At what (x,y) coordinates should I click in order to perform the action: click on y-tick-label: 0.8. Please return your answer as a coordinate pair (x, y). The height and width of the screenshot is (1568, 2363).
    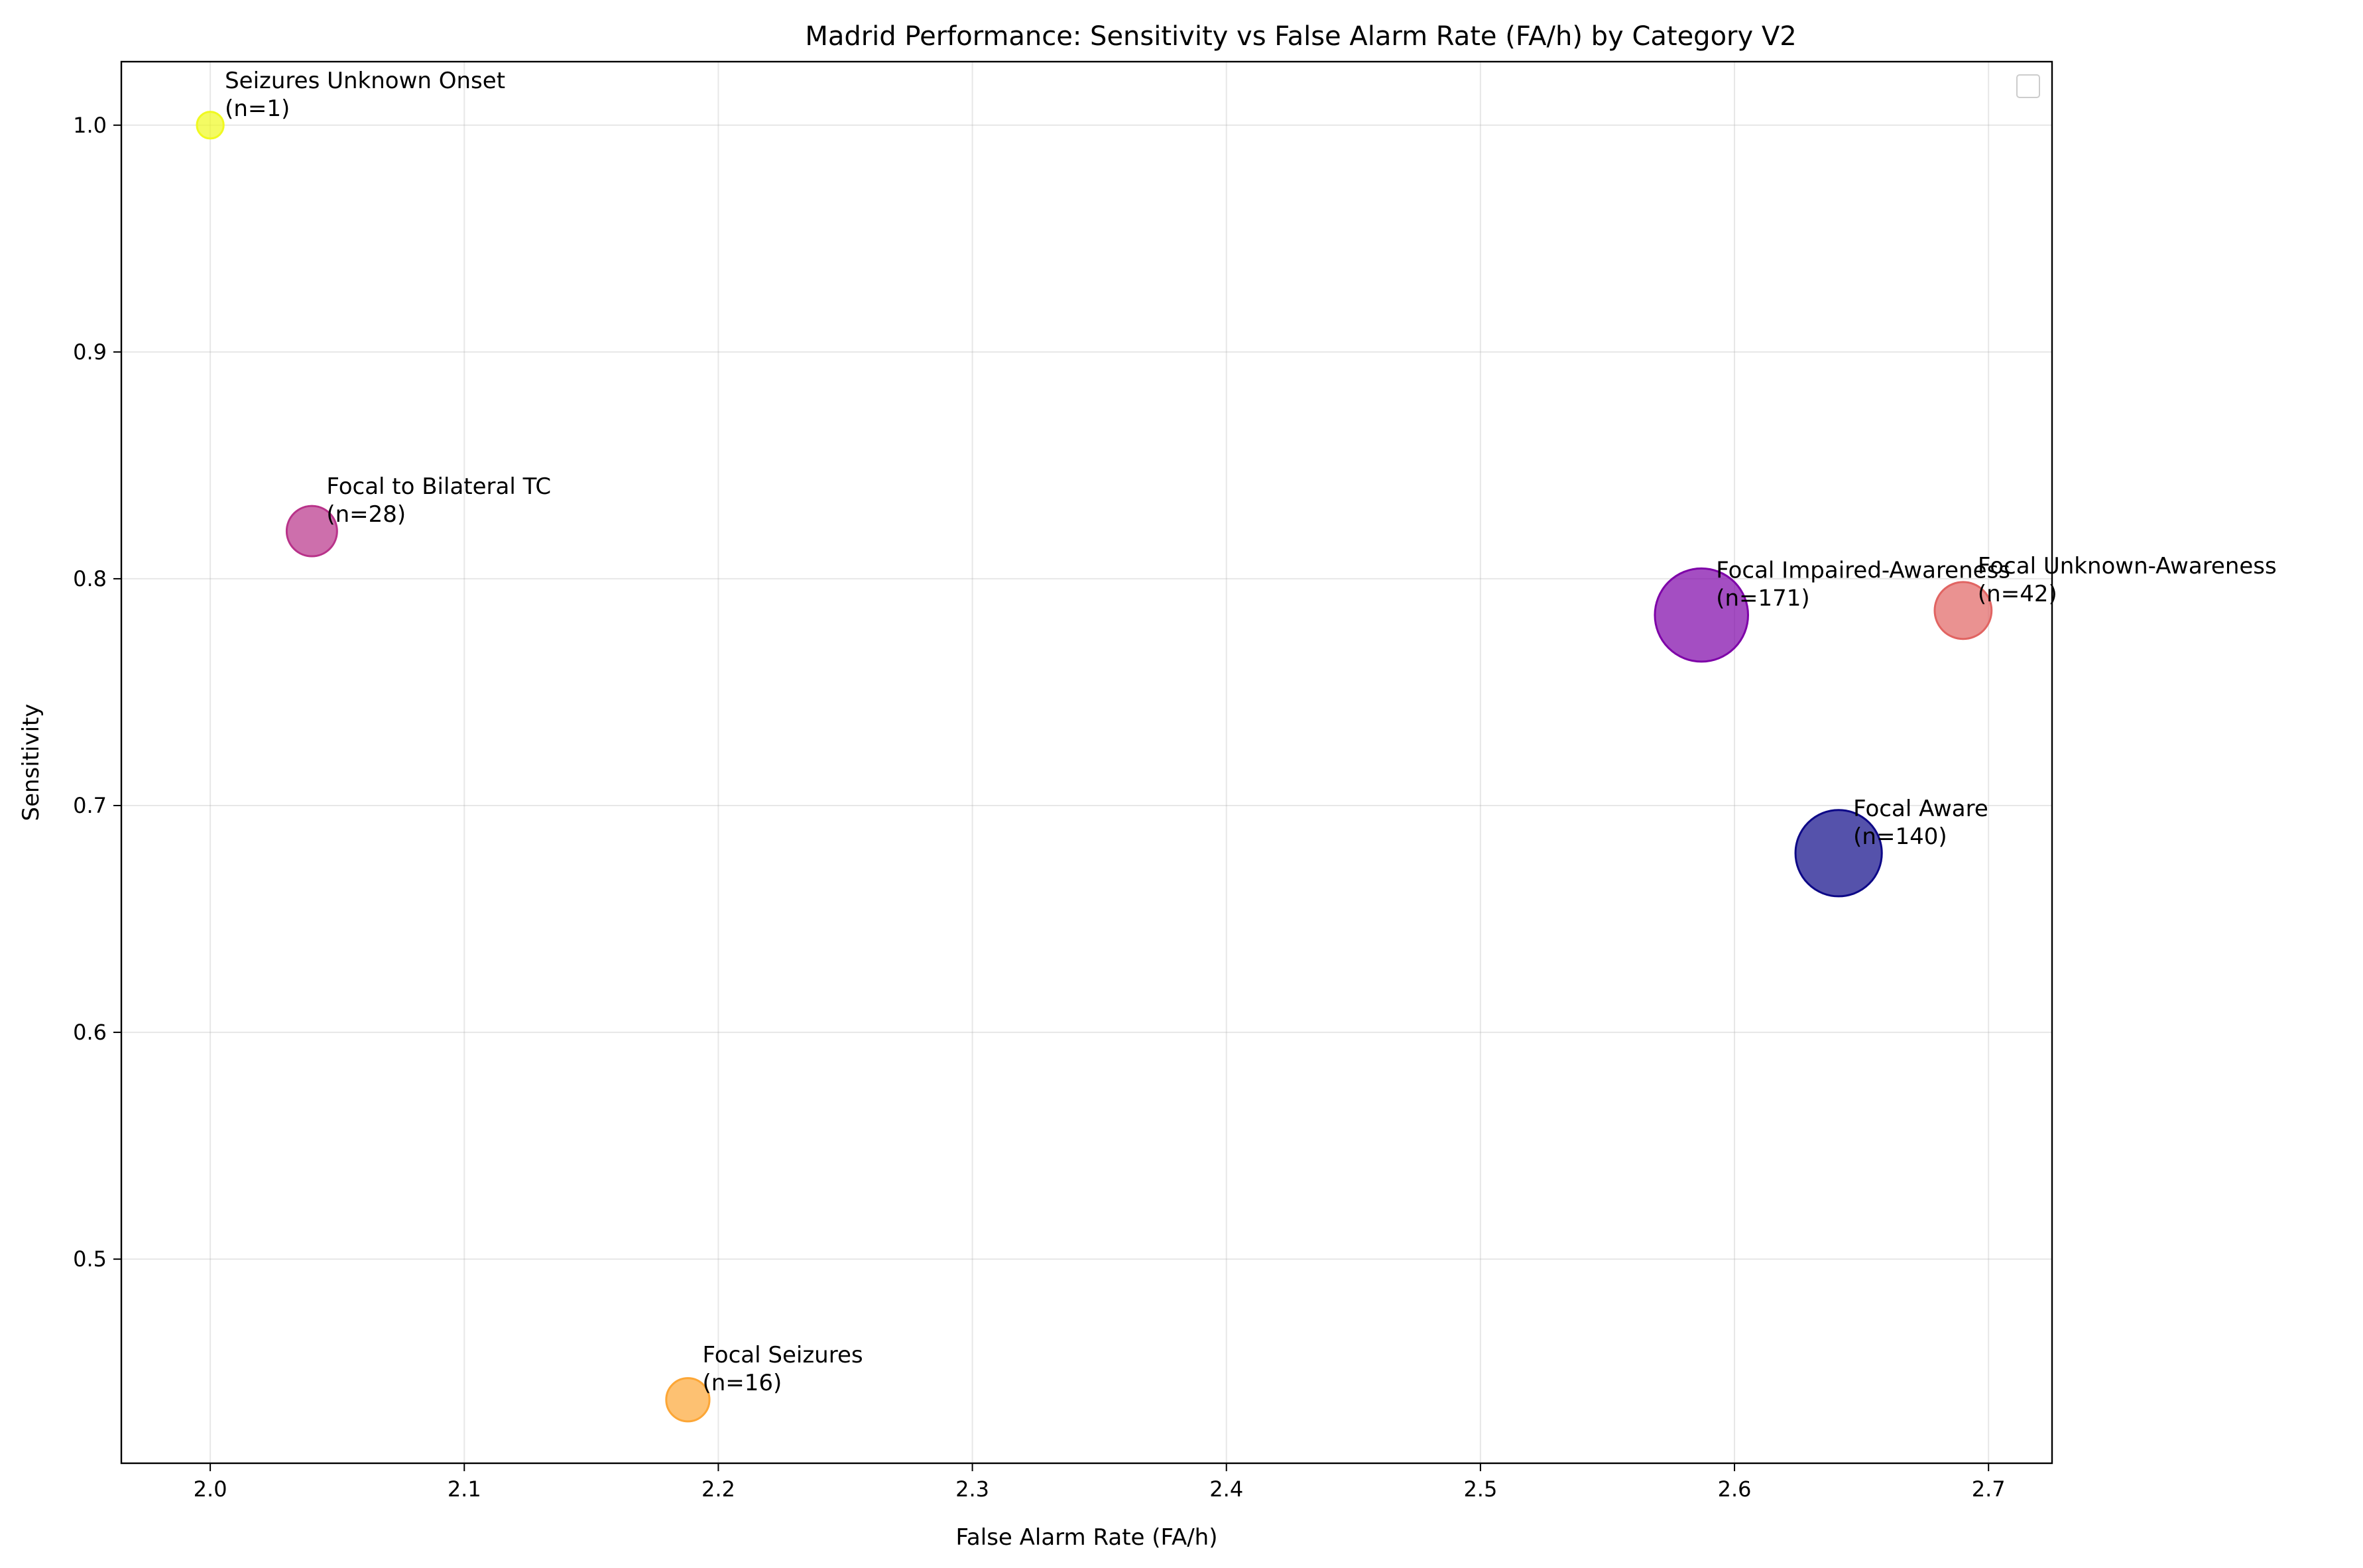
    Looking at the image, I should click on (90, 578).